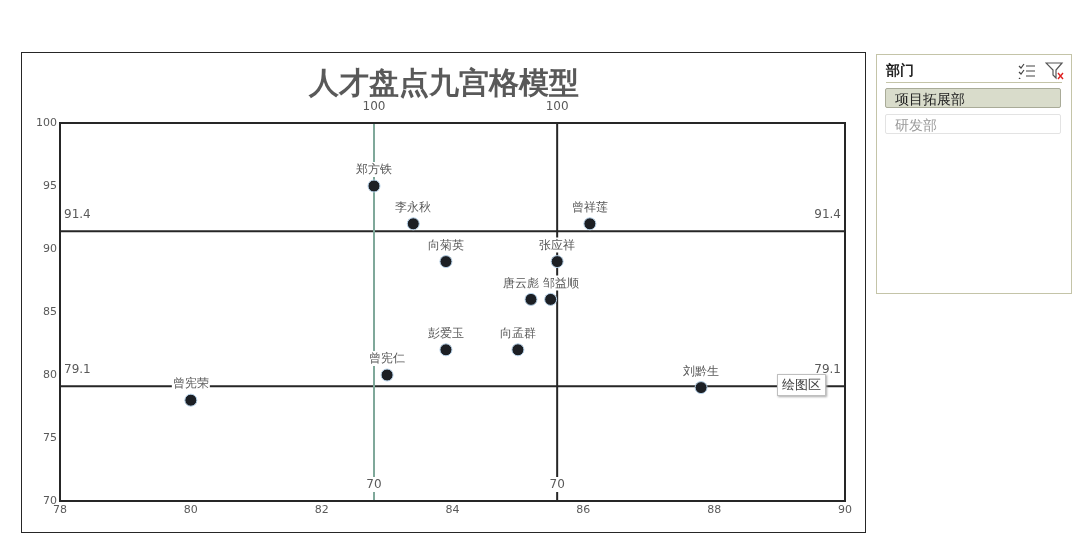 The image size is (1080, 559). I want to click on y-tick-label: 95, so click(50, 185).